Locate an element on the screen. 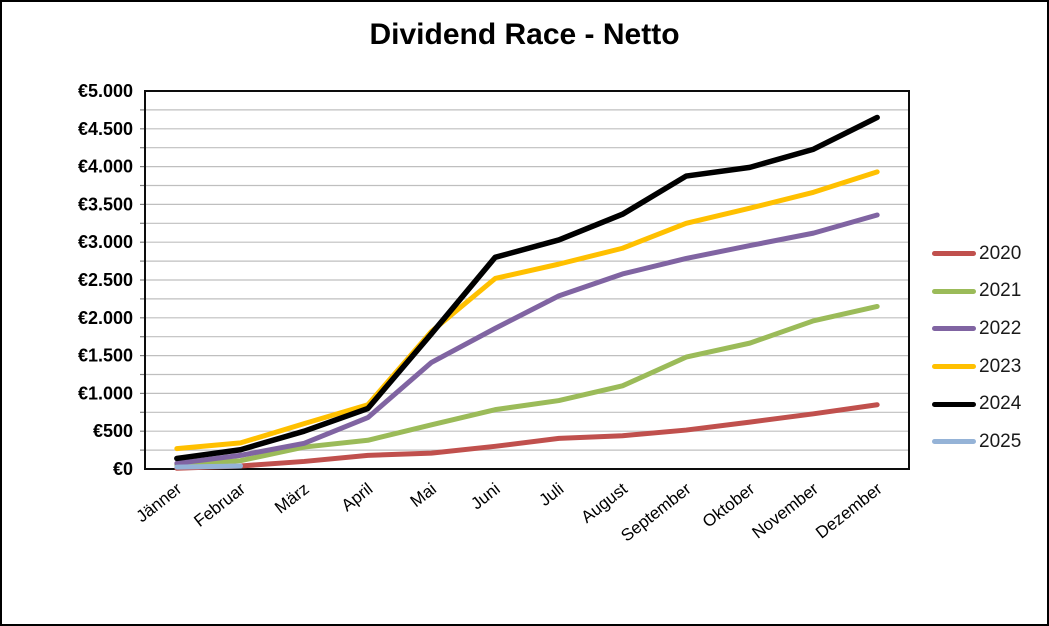 The width and height of the screenshot is (1049, 626). legend-line-swatch-2023 is located at coordinates (954, 367).